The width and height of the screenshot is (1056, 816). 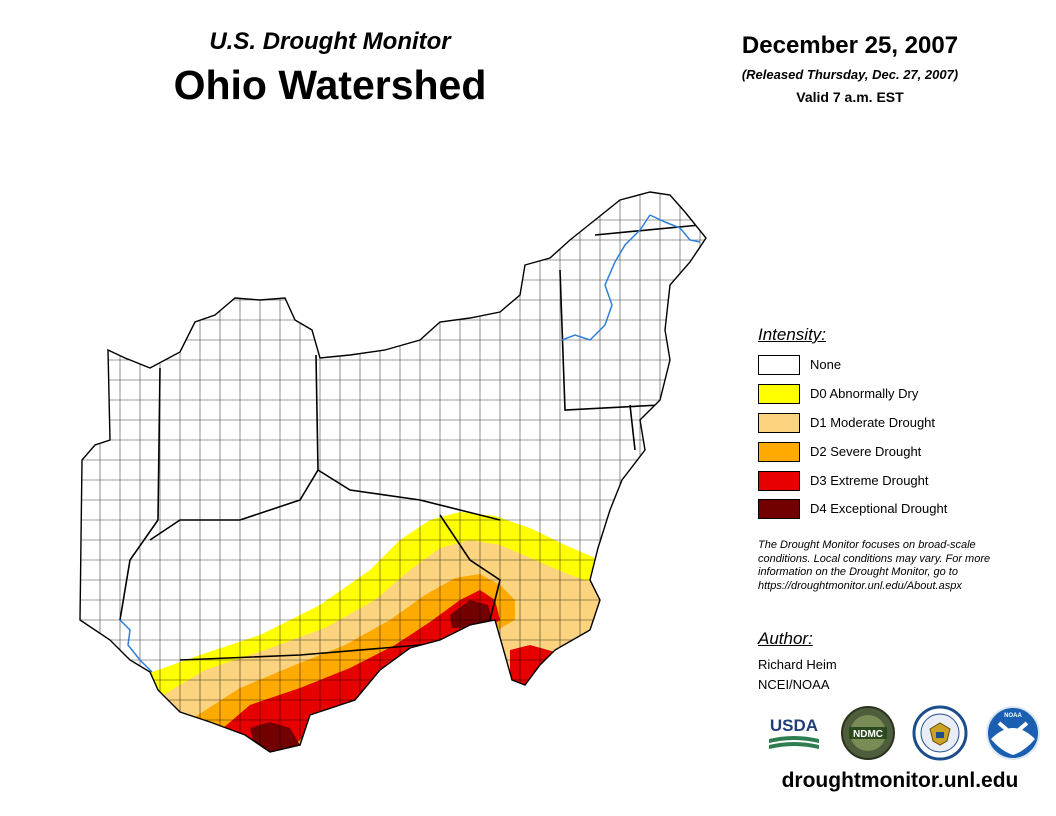 What do you see at coordinates (879, 508) in the screenshot?
I see `legend-label: D4 Exceptional Drought` at bounding box center [879, 508].